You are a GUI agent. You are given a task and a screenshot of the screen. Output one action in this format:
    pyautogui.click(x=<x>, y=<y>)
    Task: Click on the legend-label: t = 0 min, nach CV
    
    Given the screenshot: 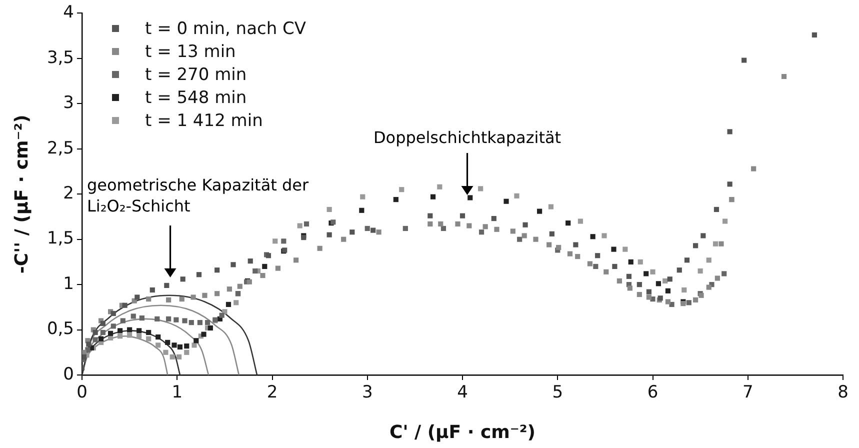 What is the action you would take?
    pyautogui.click(x=225, y=28)
    